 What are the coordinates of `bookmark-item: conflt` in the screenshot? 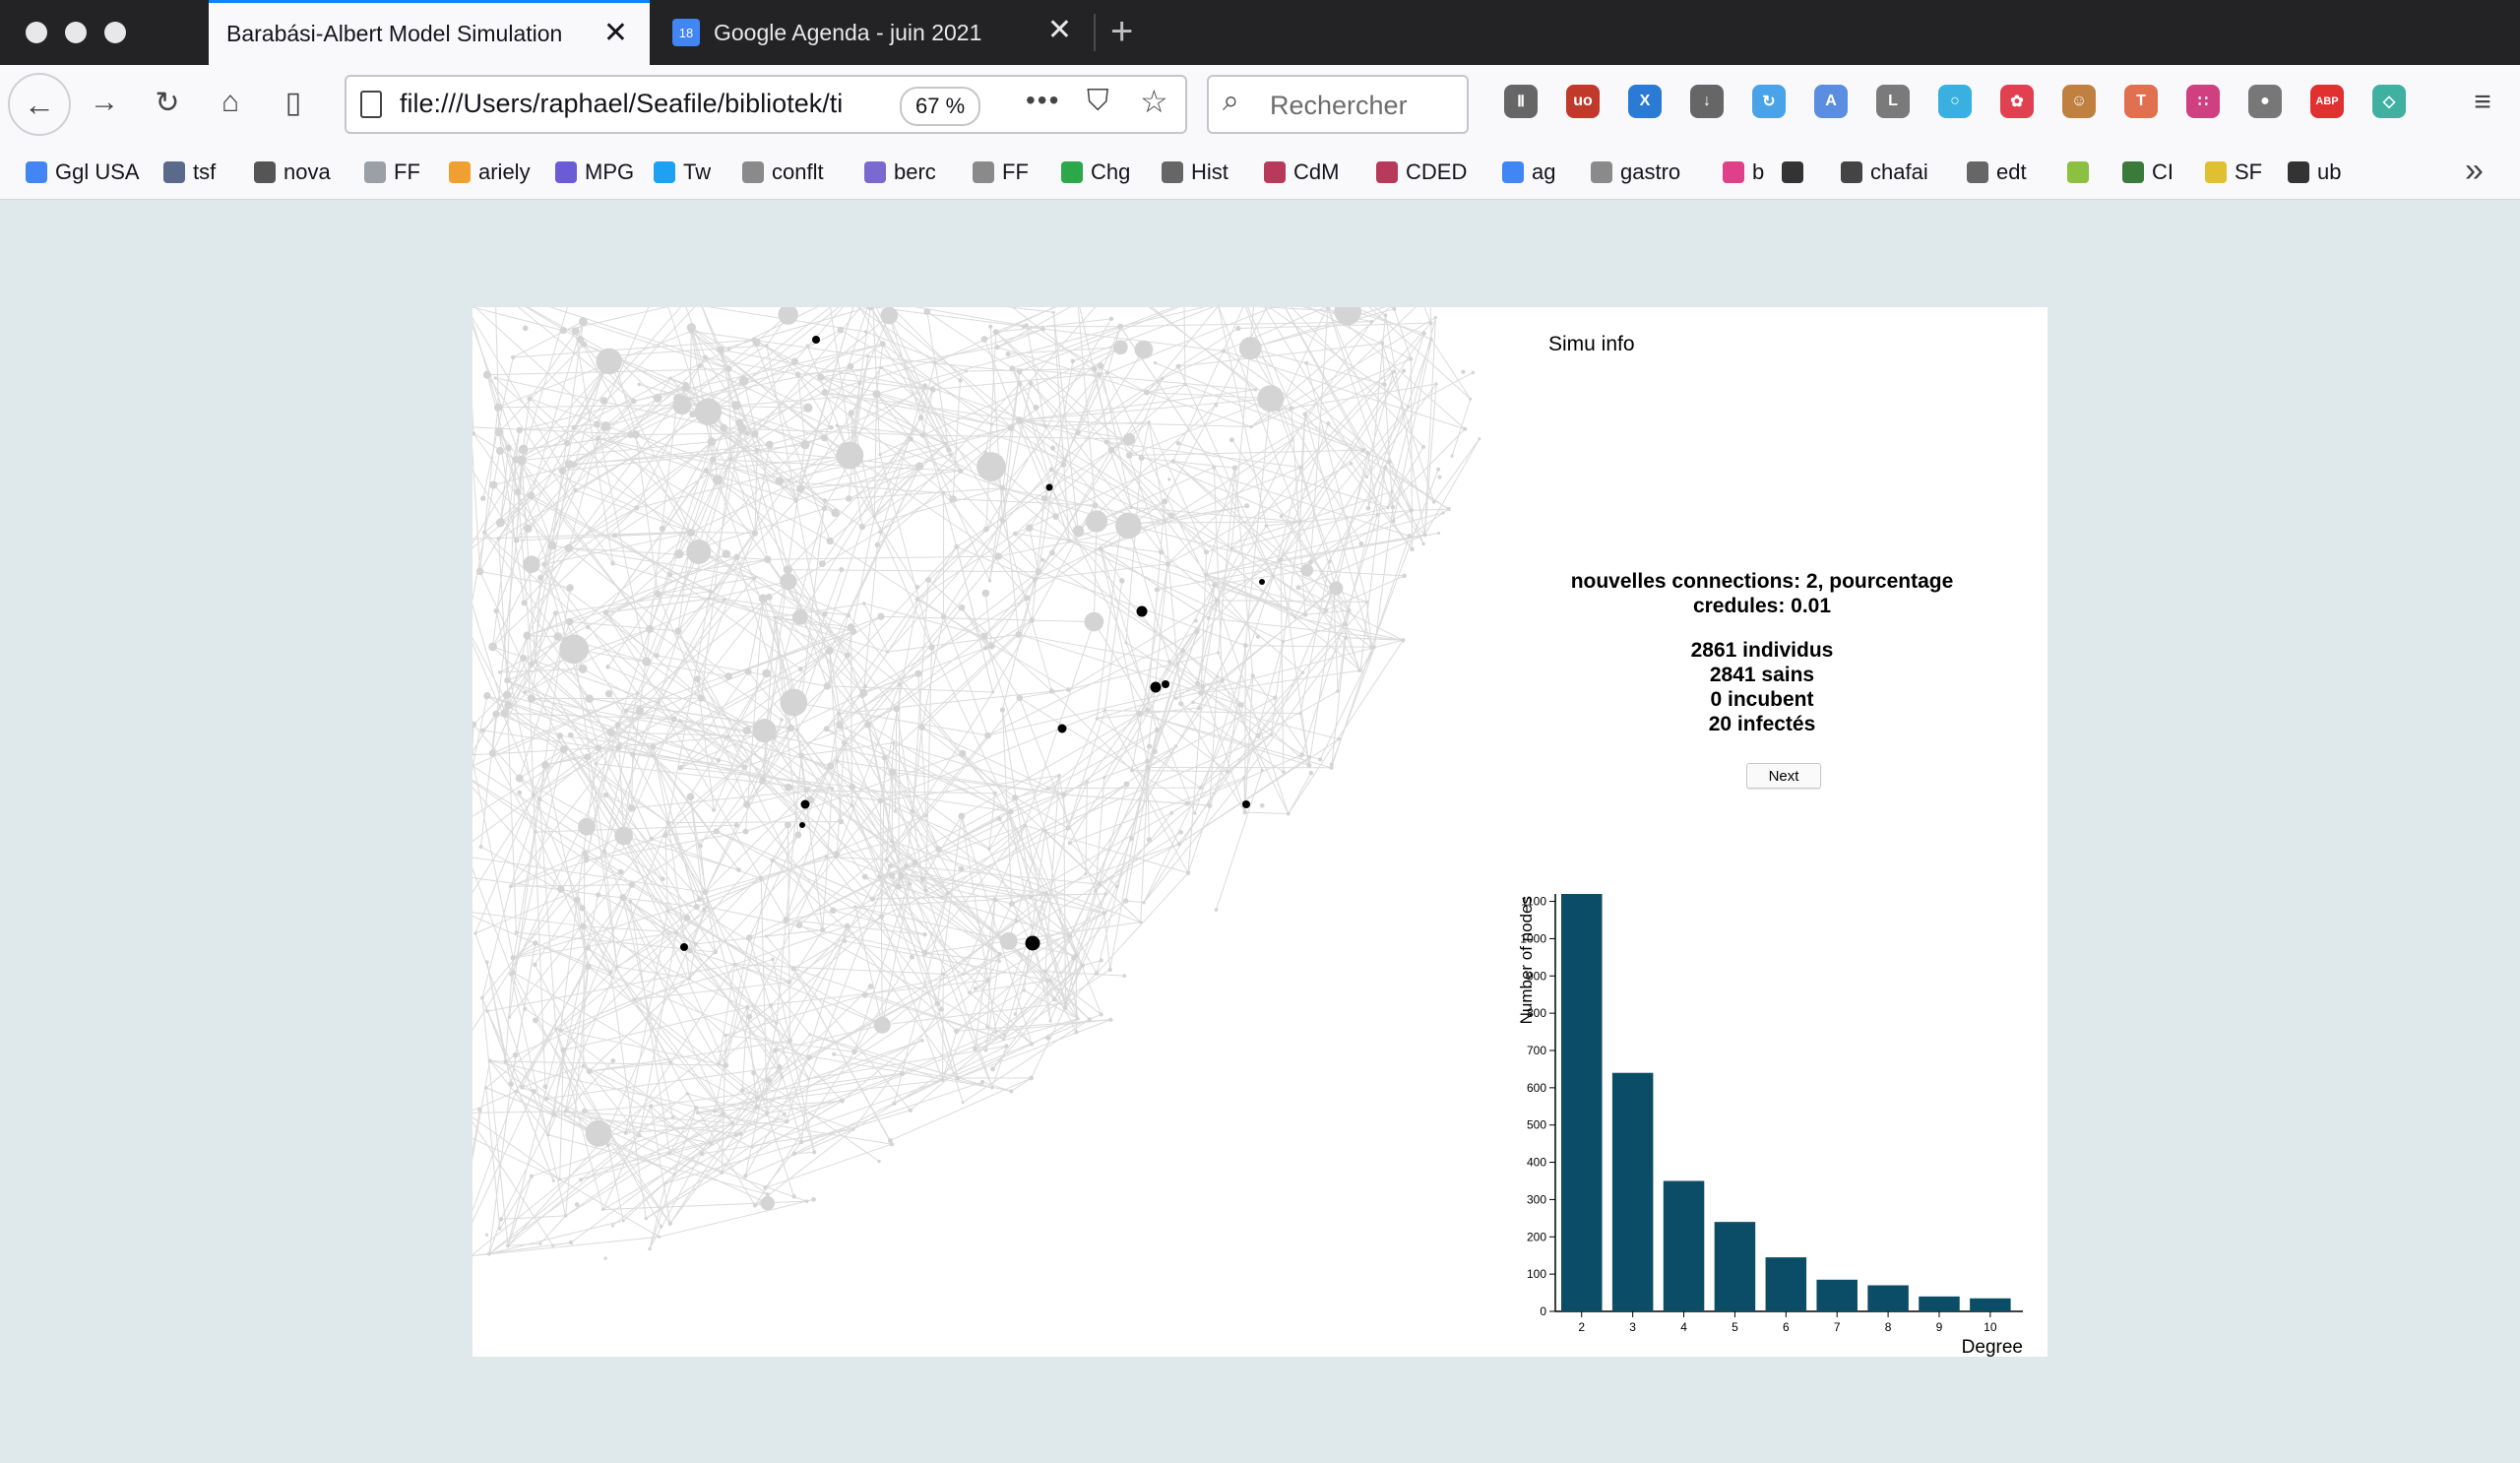 It's located at (783, 172).